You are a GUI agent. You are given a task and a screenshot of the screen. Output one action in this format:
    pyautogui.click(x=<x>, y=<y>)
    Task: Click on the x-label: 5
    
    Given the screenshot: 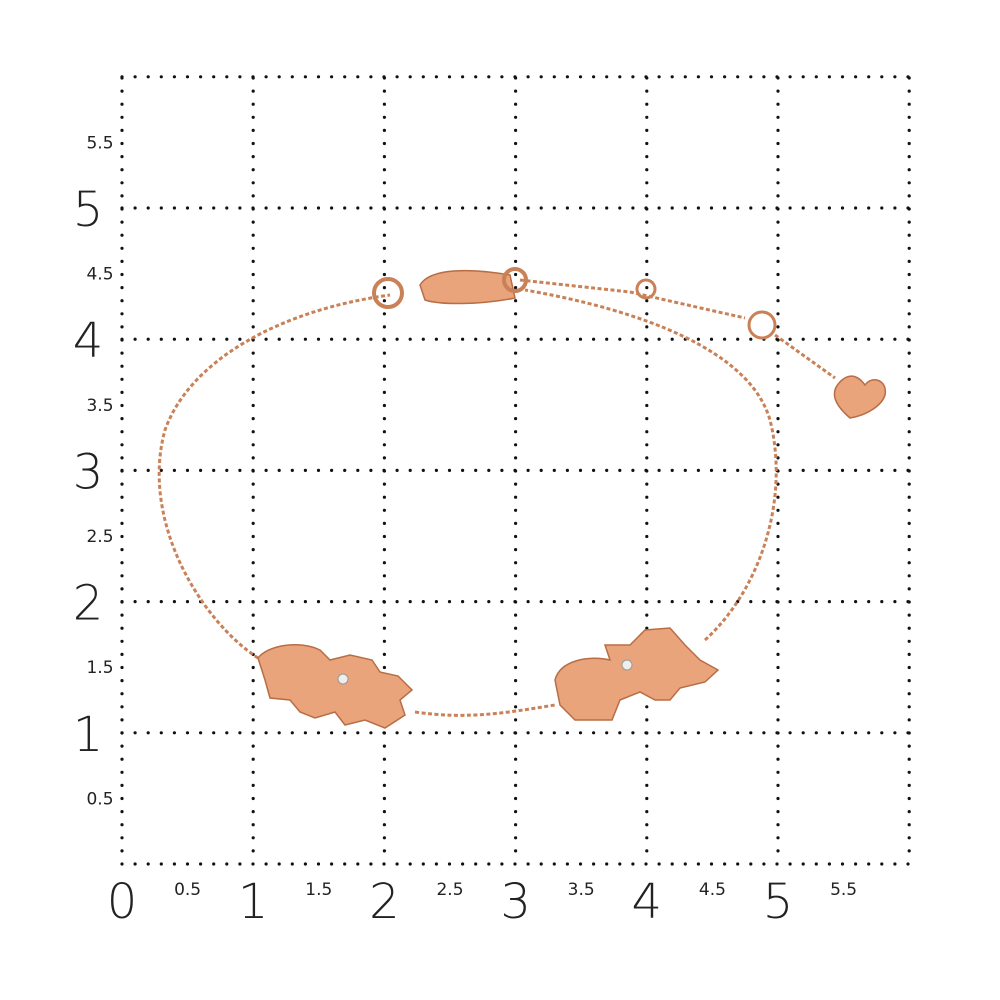 What is the action you would take?
    pyautogui.click(x=778, y=902)
    